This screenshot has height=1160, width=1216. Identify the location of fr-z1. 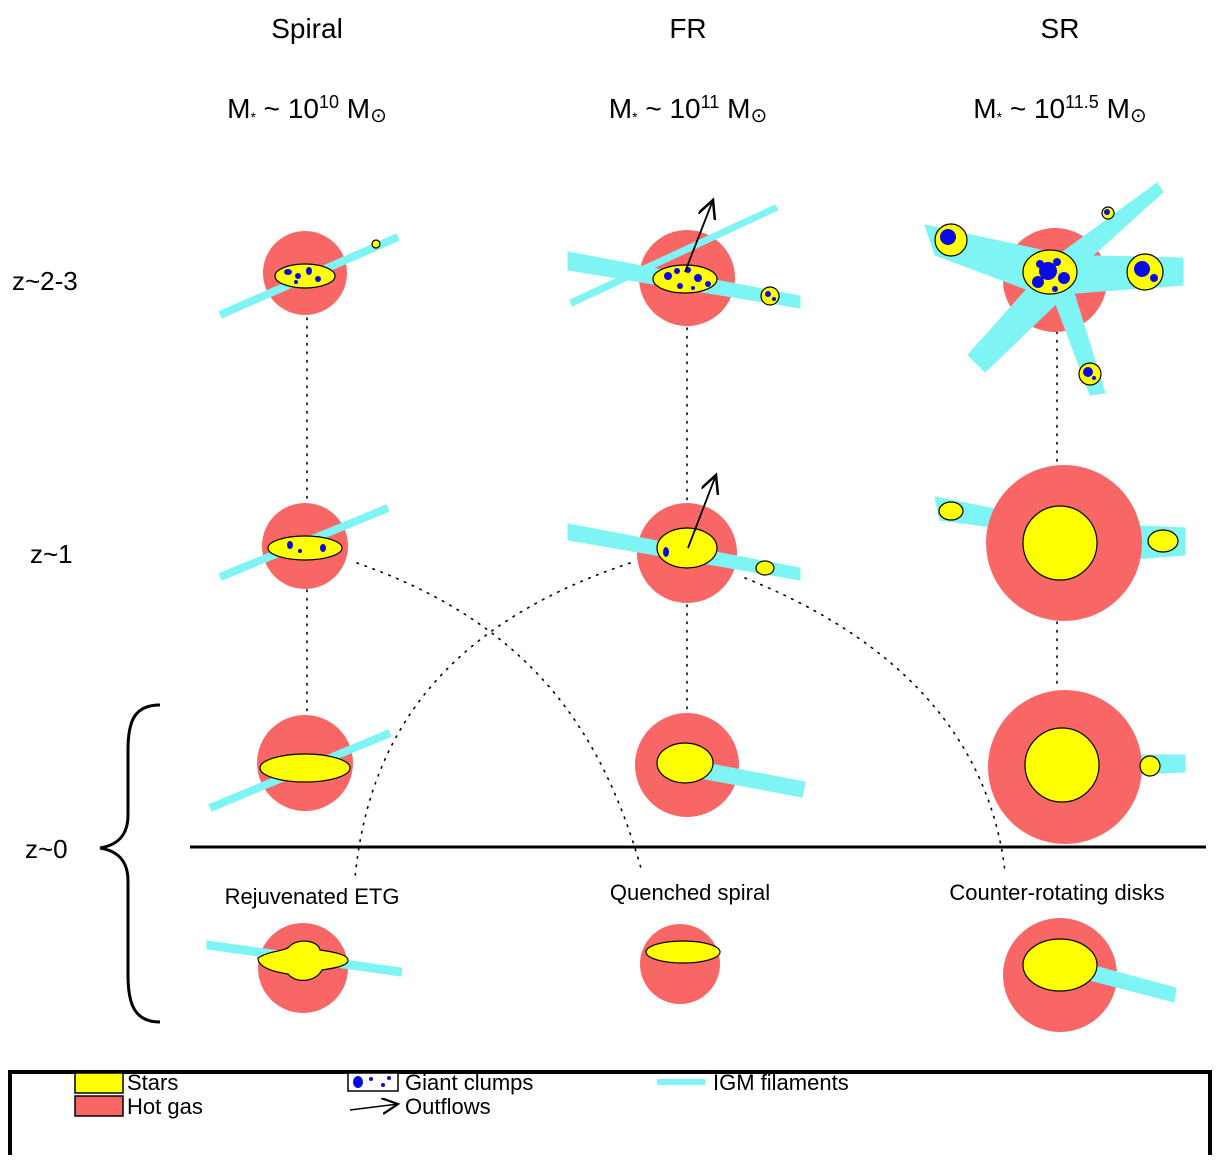
(684, 539).